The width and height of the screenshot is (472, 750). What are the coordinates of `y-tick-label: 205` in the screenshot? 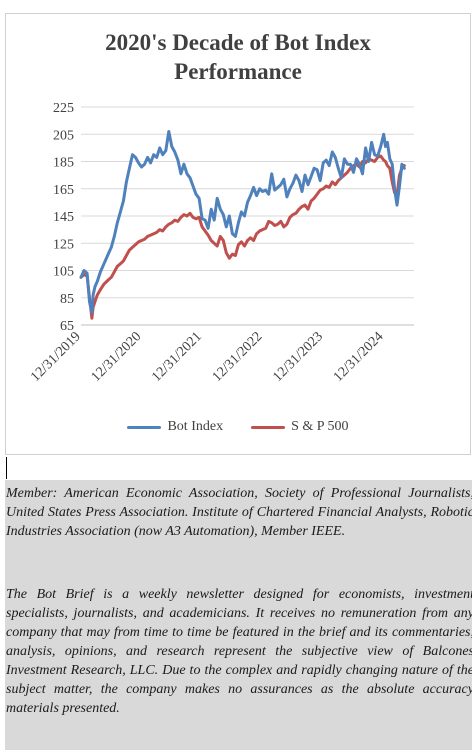 It's located at (63, 135).